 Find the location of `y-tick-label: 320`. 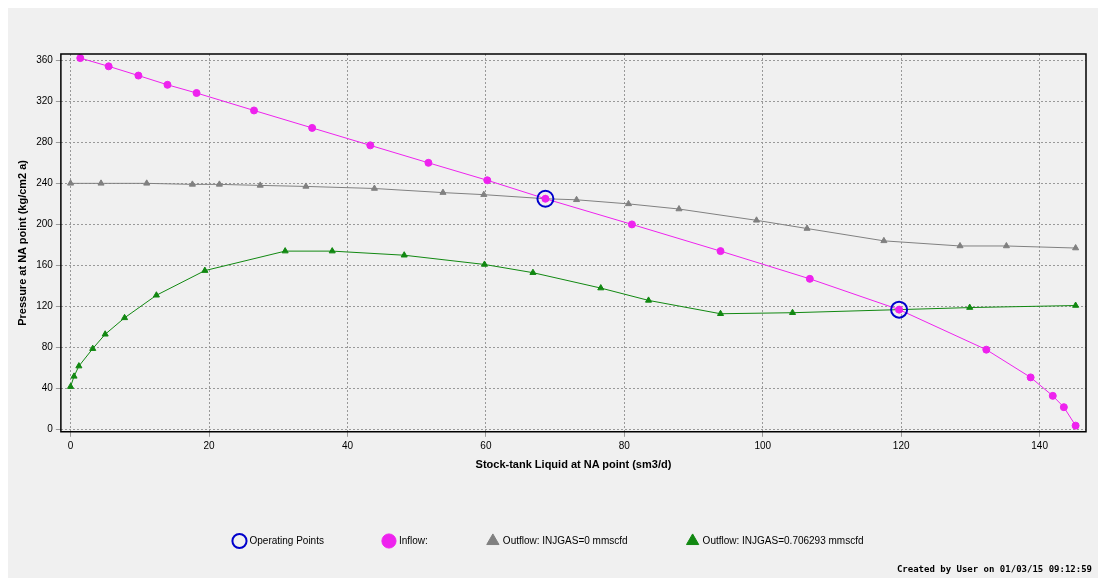

y-tick-label: 320 is located at coordinates (45, 100).